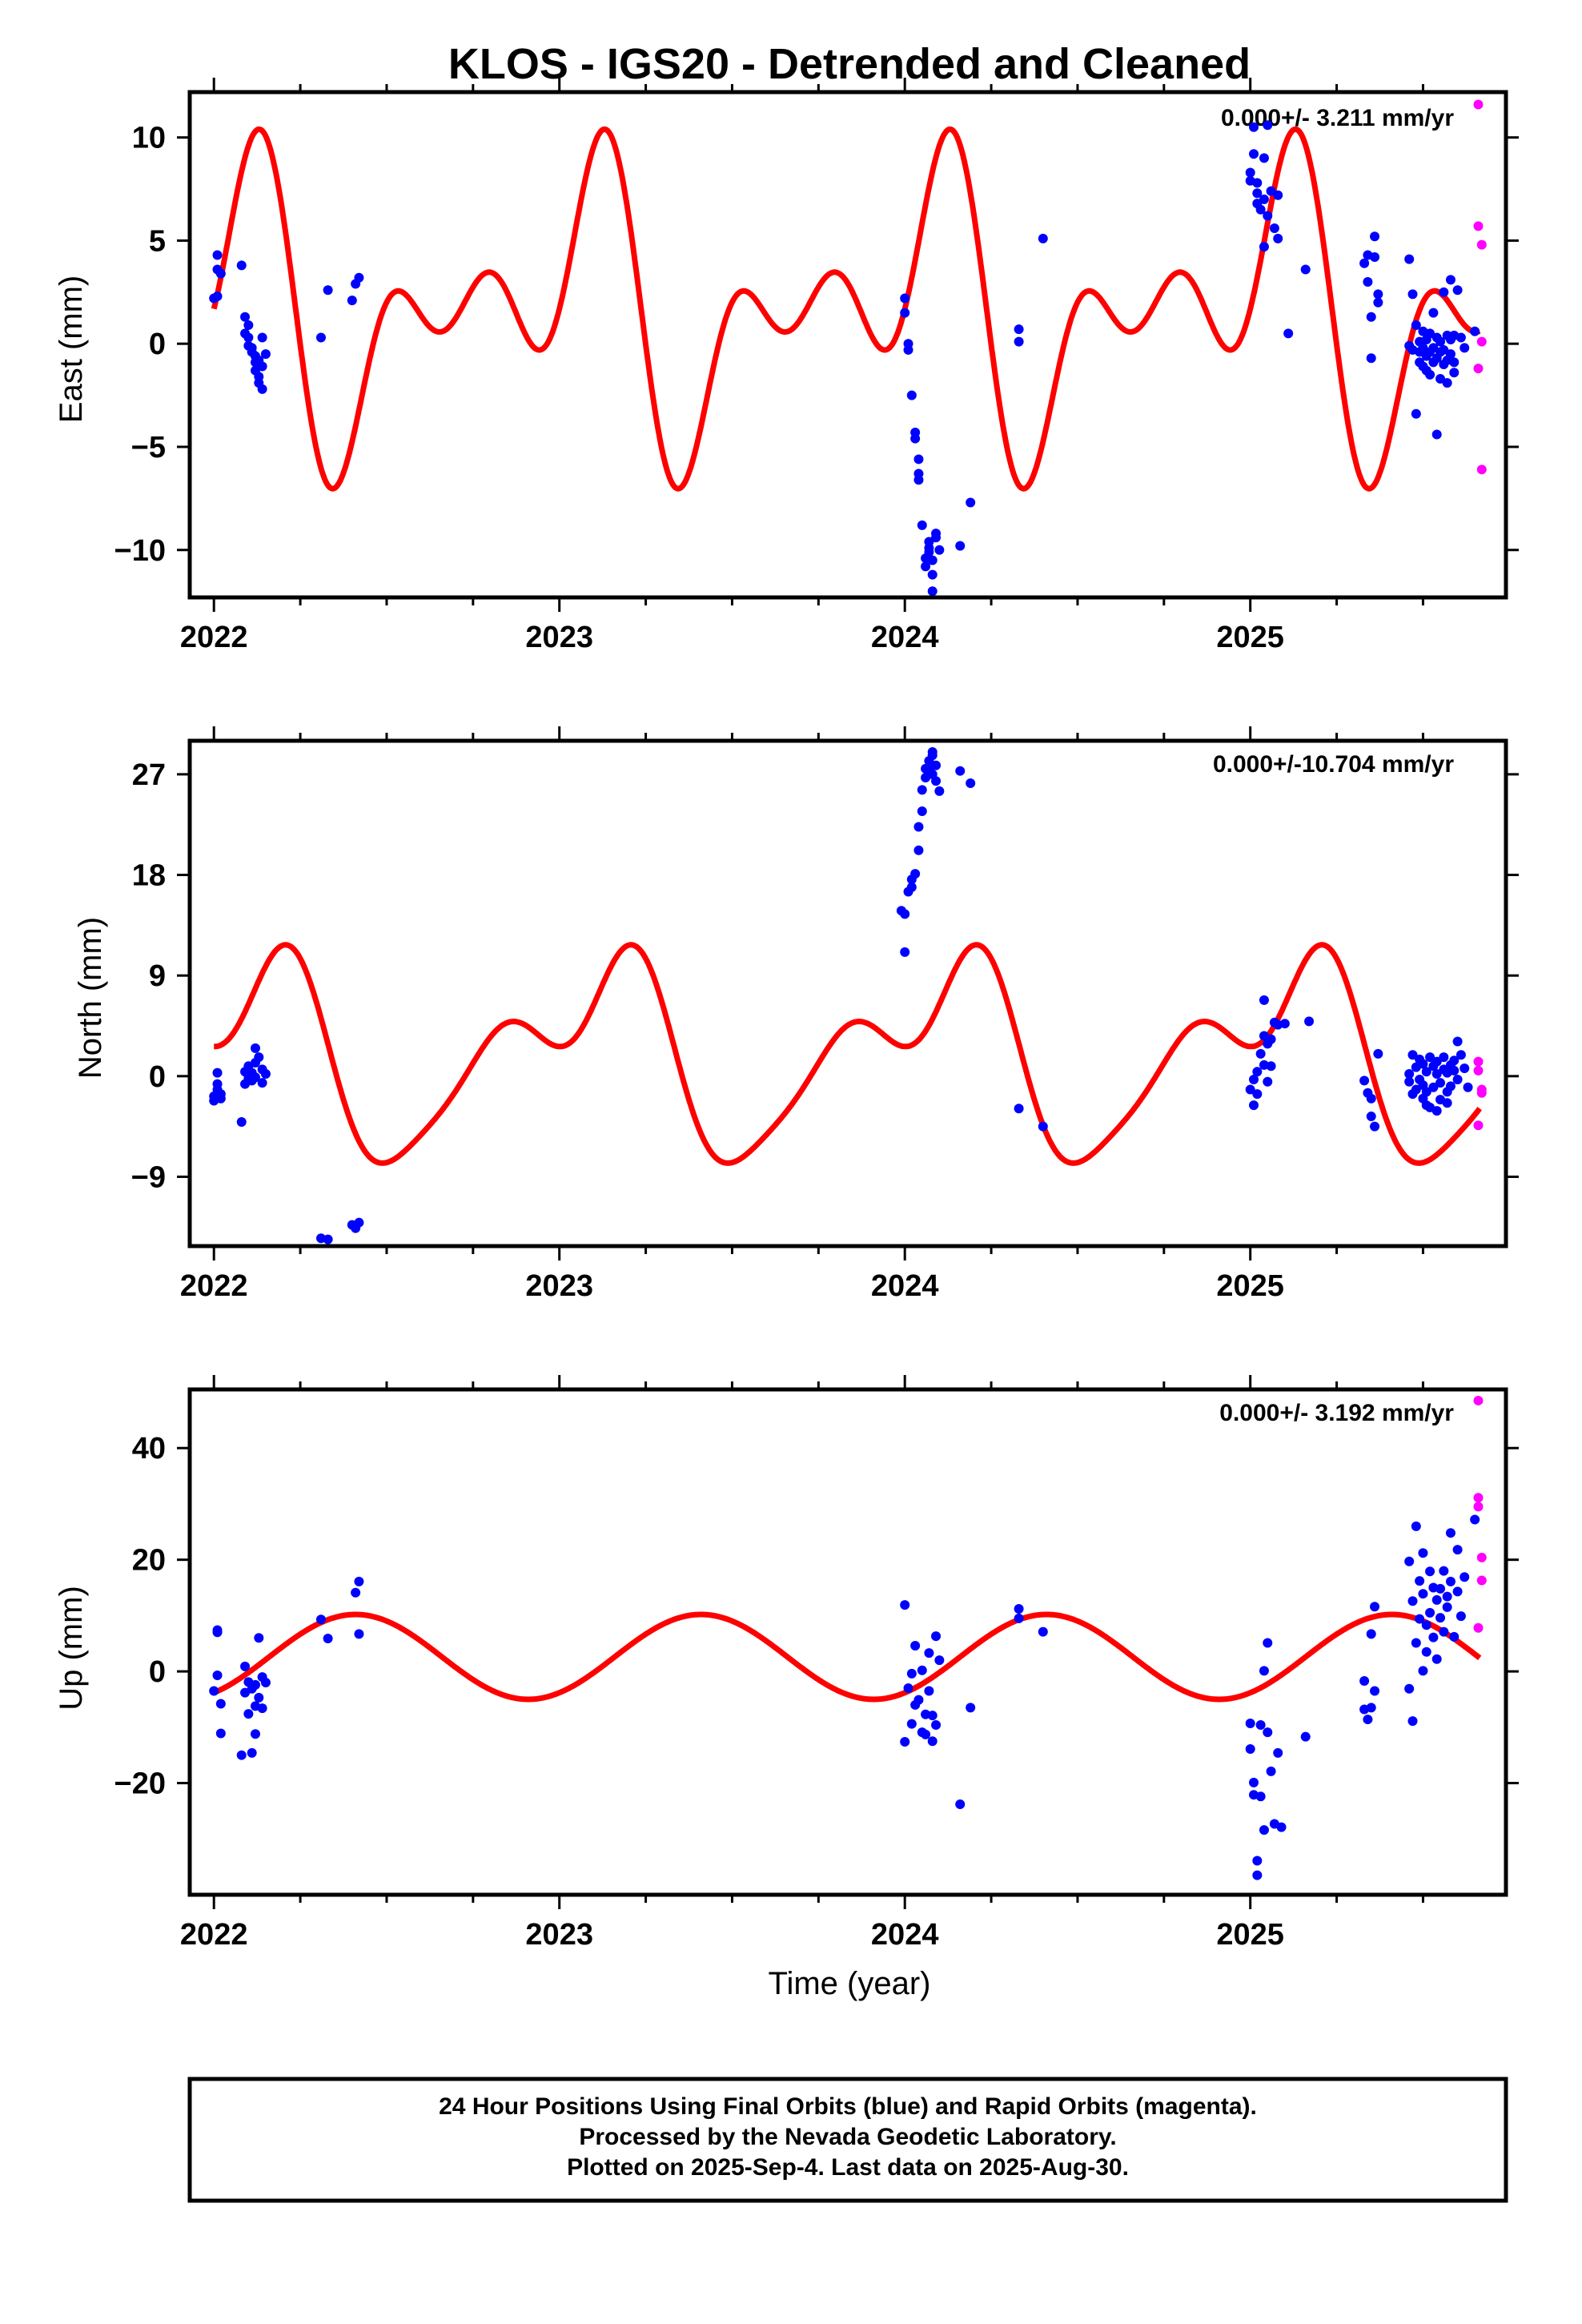  What do you see at coordinates (1478, 369) in the screenshot?
I see `east-rapid-point` at bounding box center [1478, 369].